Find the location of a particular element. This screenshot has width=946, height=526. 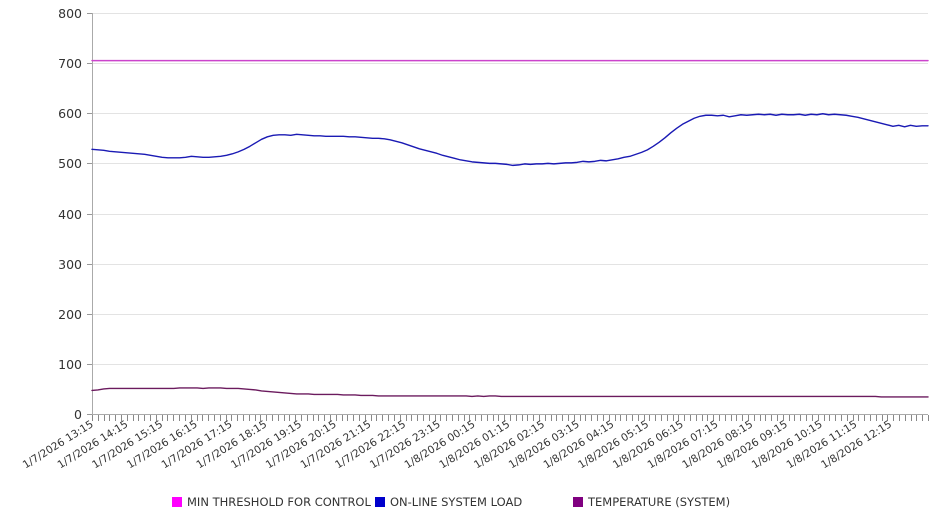

y-axis-tick-label: 100 is located at coordinates (70, 364).